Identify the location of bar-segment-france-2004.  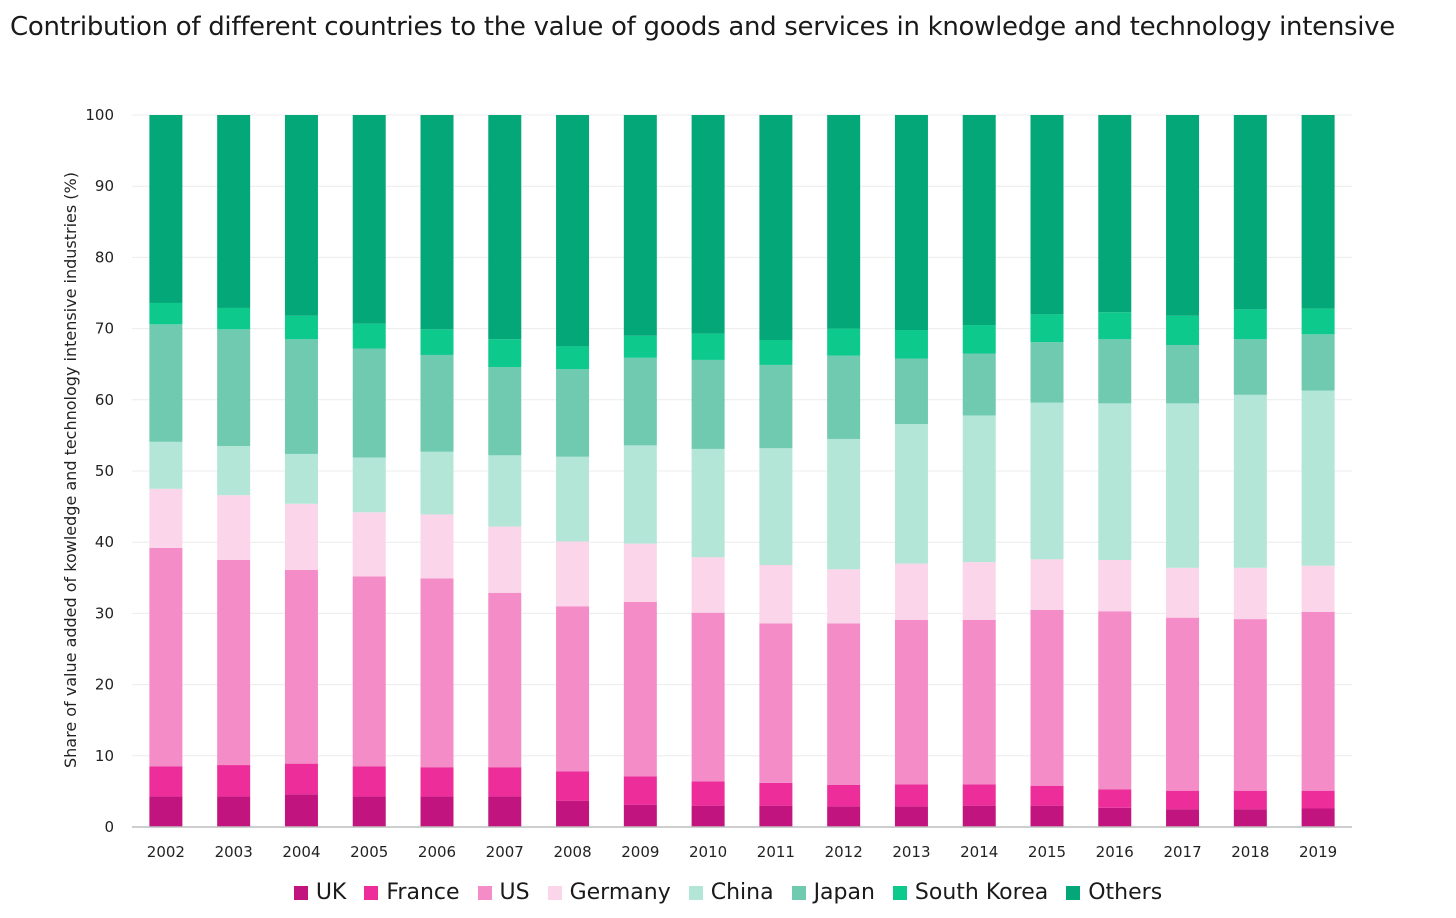
(301, 779).